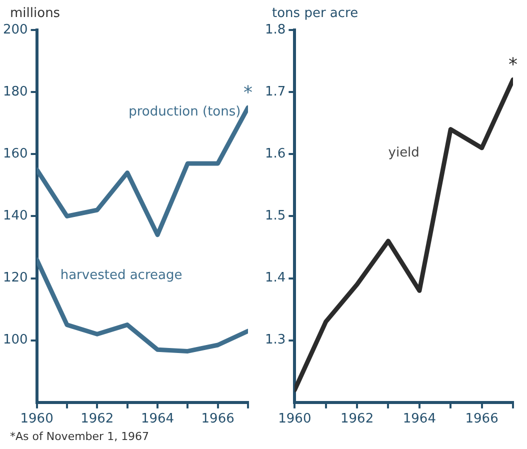  I want to click on y-tick-label: 1.5, so click(275, 216).